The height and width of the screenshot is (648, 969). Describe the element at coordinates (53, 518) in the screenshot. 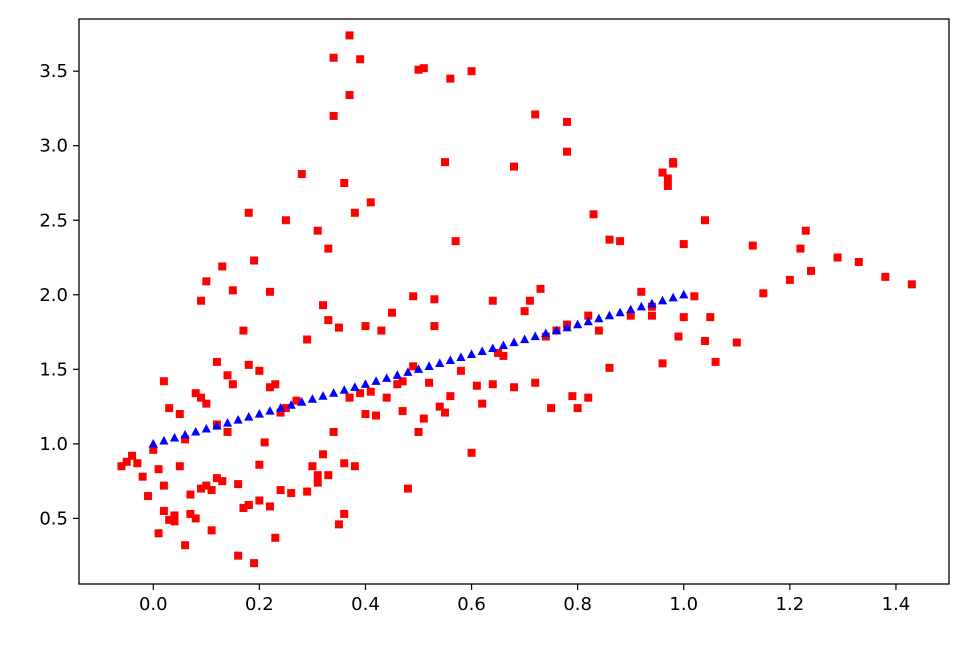

I see `y-tick-label: 0.5` at that location.